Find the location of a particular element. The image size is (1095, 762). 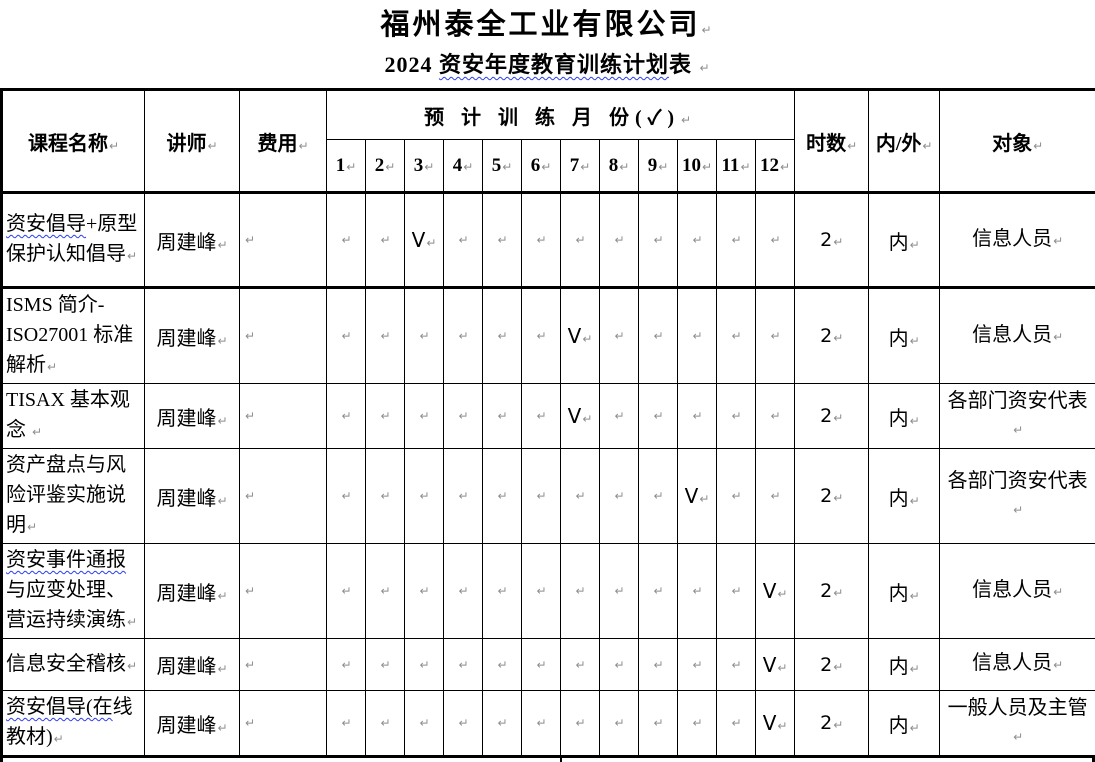

audience-value: 信息人员 is located at coordinates (1012, 663).